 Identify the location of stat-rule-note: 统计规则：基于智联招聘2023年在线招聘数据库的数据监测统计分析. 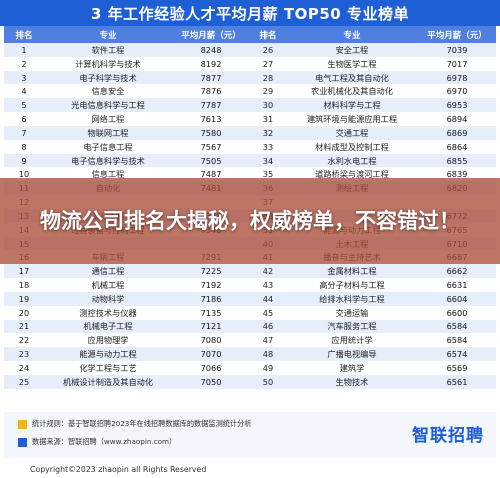
(135, 424).